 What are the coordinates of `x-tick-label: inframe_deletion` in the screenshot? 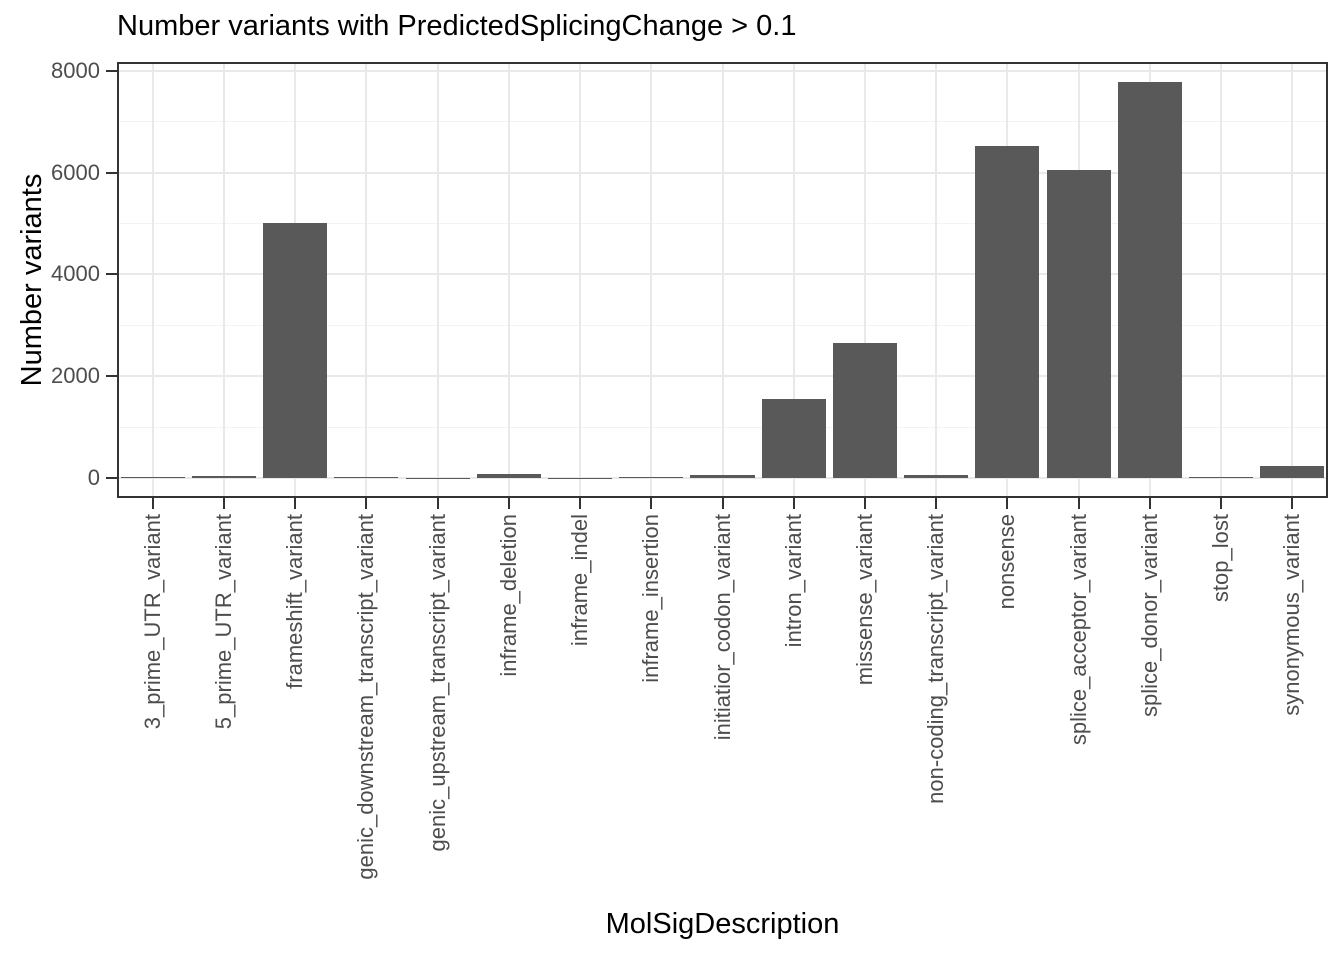 It's located at (508, 595).